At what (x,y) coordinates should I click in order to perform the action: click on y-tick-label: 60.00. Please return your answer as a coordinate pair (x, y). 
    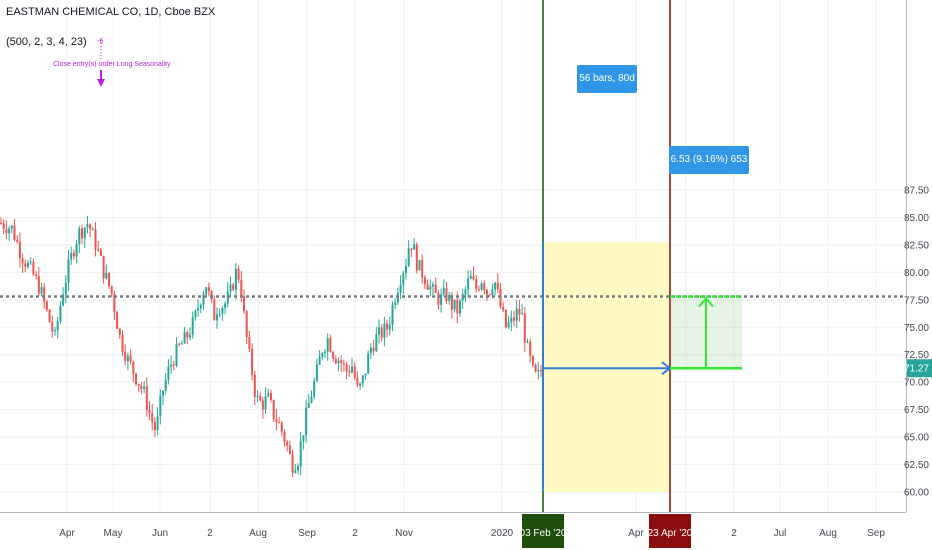
    Looking at the image, I should click on (916, 493).